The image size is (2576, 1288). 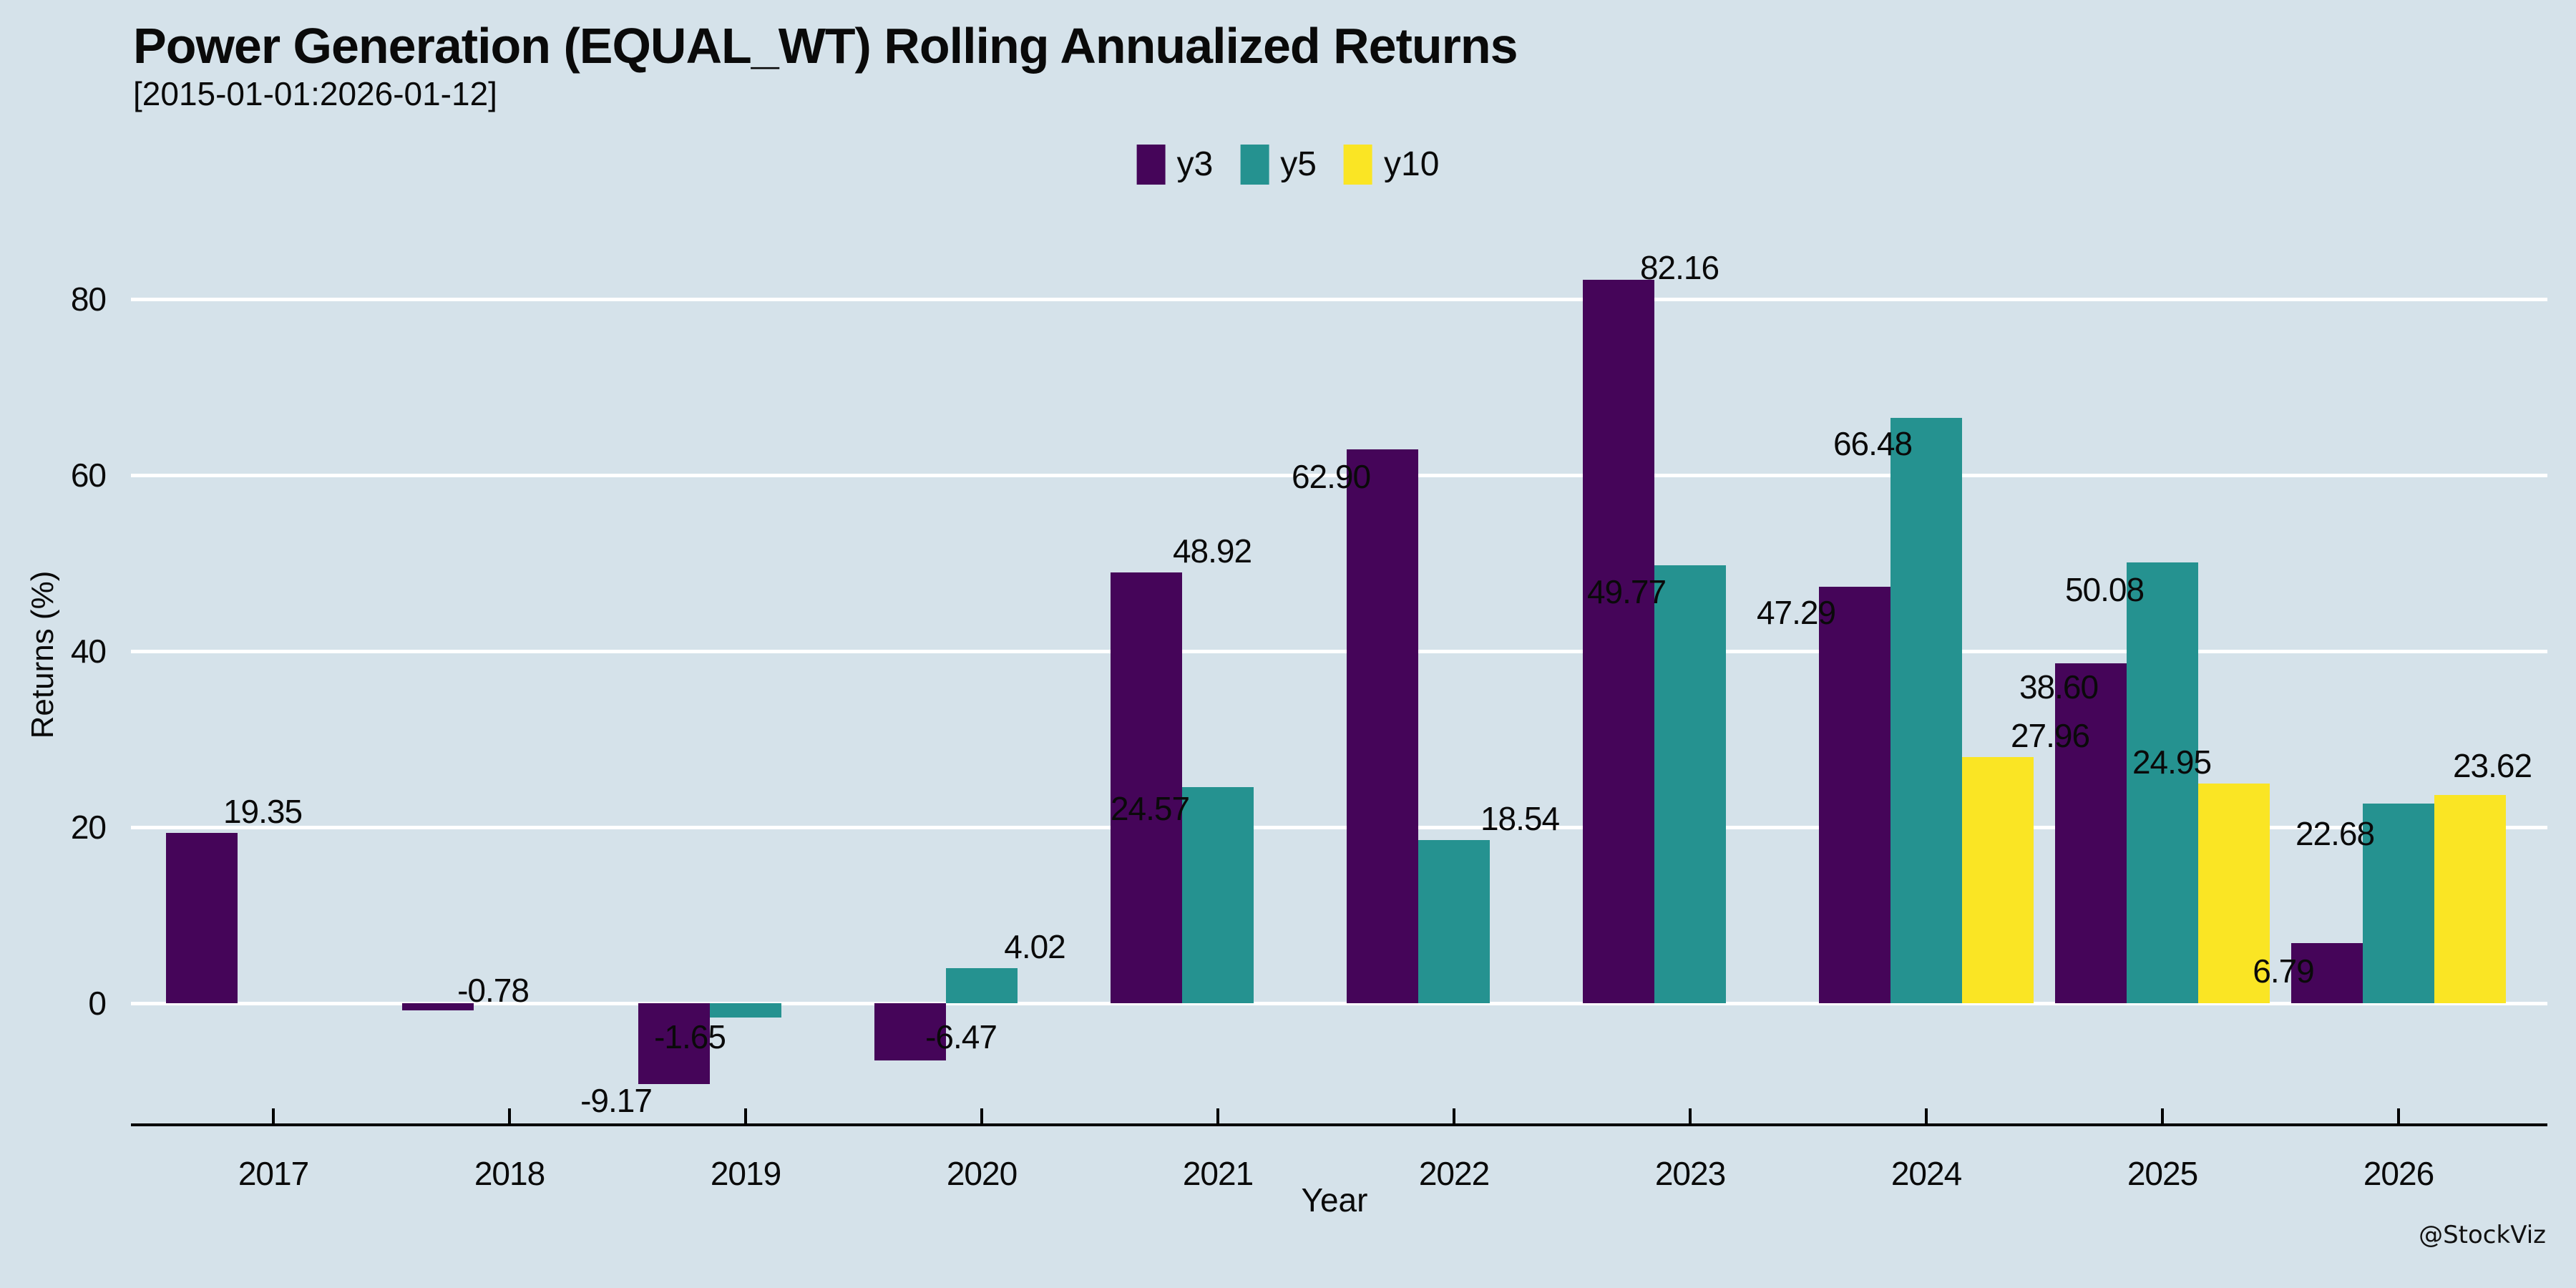 I want to click on bar-value-label-2020-y5: 4.02, so click(x=1035, y=946).